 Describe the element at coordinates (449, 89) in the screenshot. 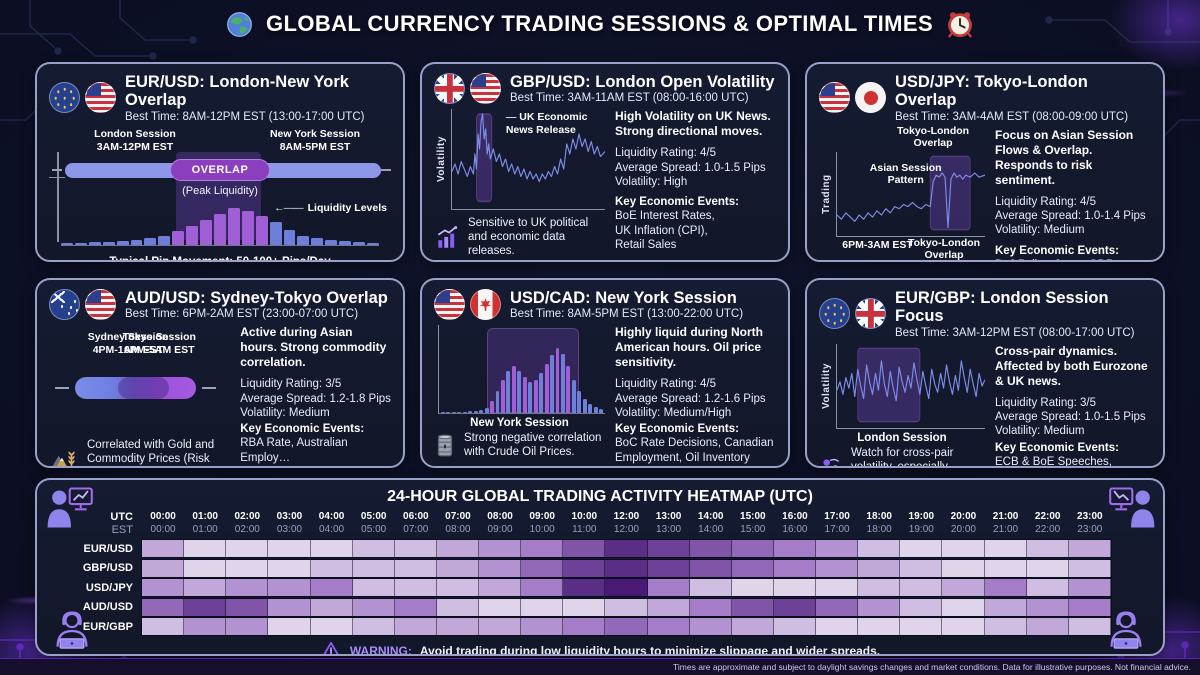

I see `gb-flag-icon` at that location.